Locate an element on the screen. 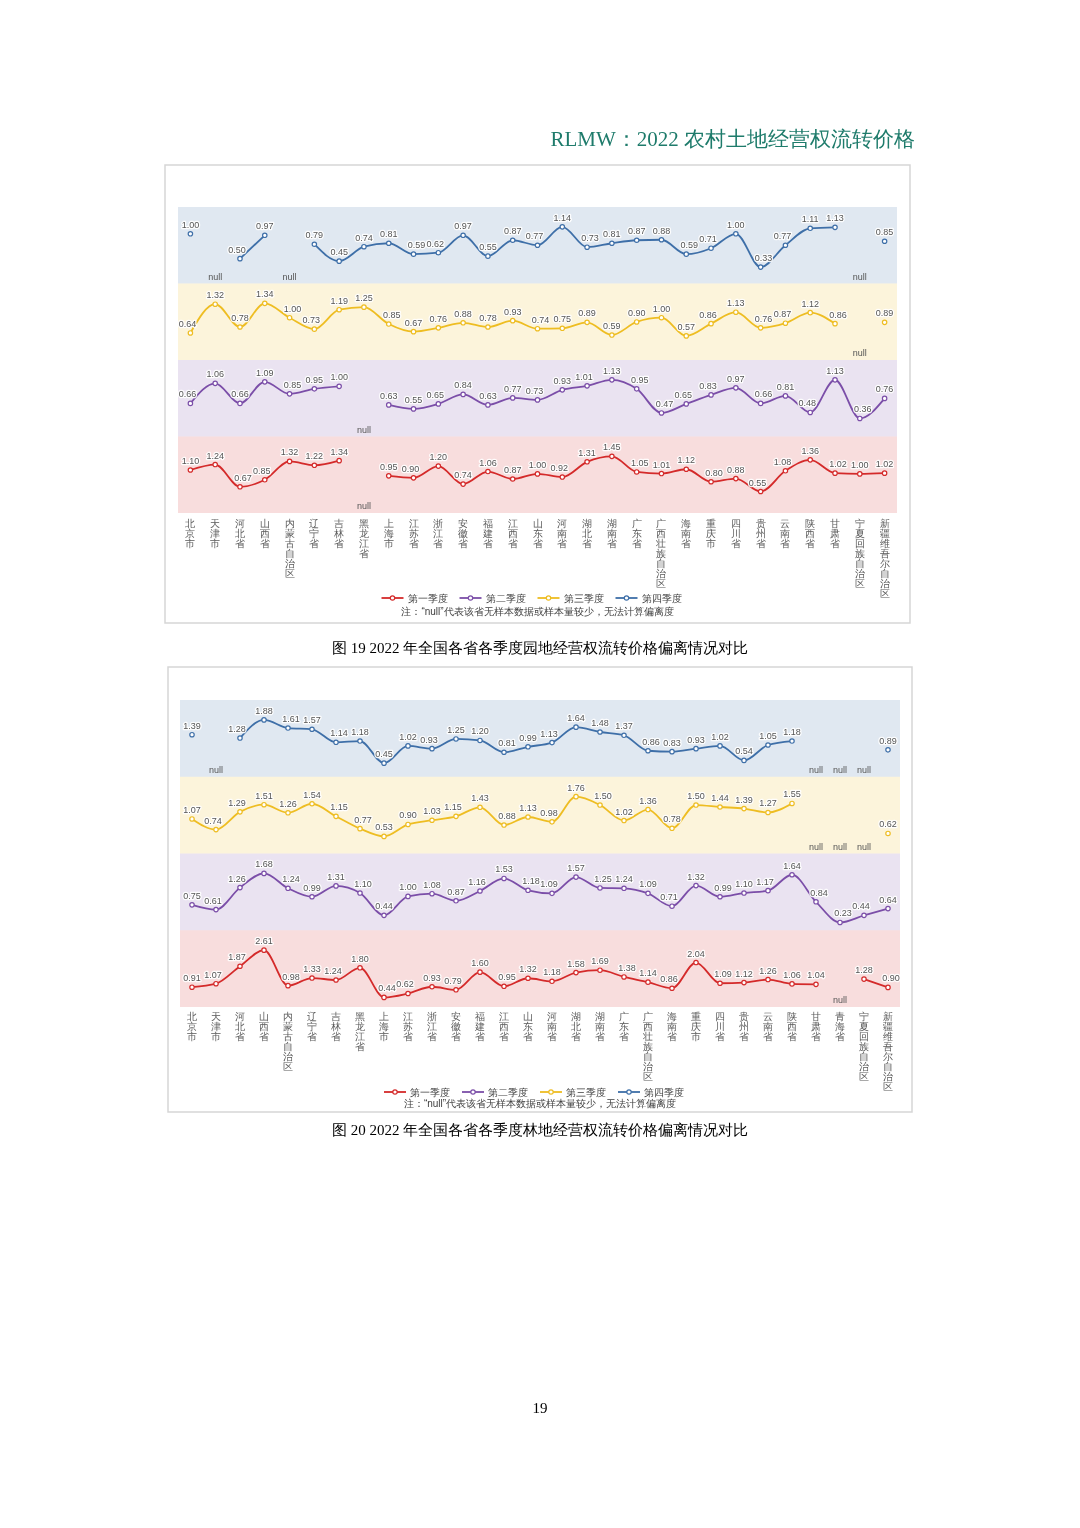  data-label: 1.60 is located at coordinates (480, 963).